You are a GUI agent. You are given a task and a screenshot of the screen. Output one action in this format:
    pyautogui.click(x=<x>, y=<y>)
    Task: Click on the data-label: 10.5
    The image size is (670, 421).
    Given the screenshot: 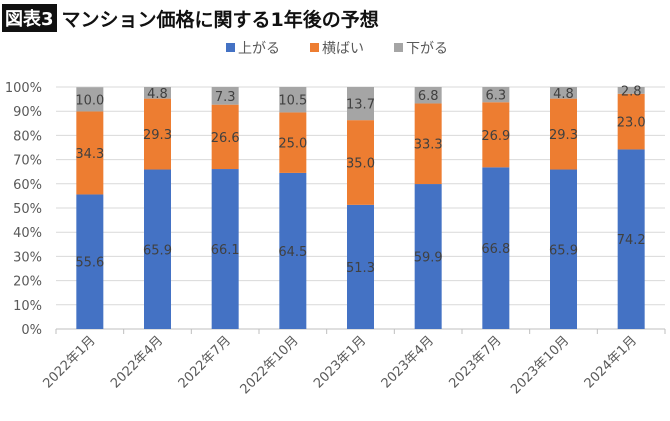 What is the action you would take?
    pyautogui.click(x=292, y=101)
    